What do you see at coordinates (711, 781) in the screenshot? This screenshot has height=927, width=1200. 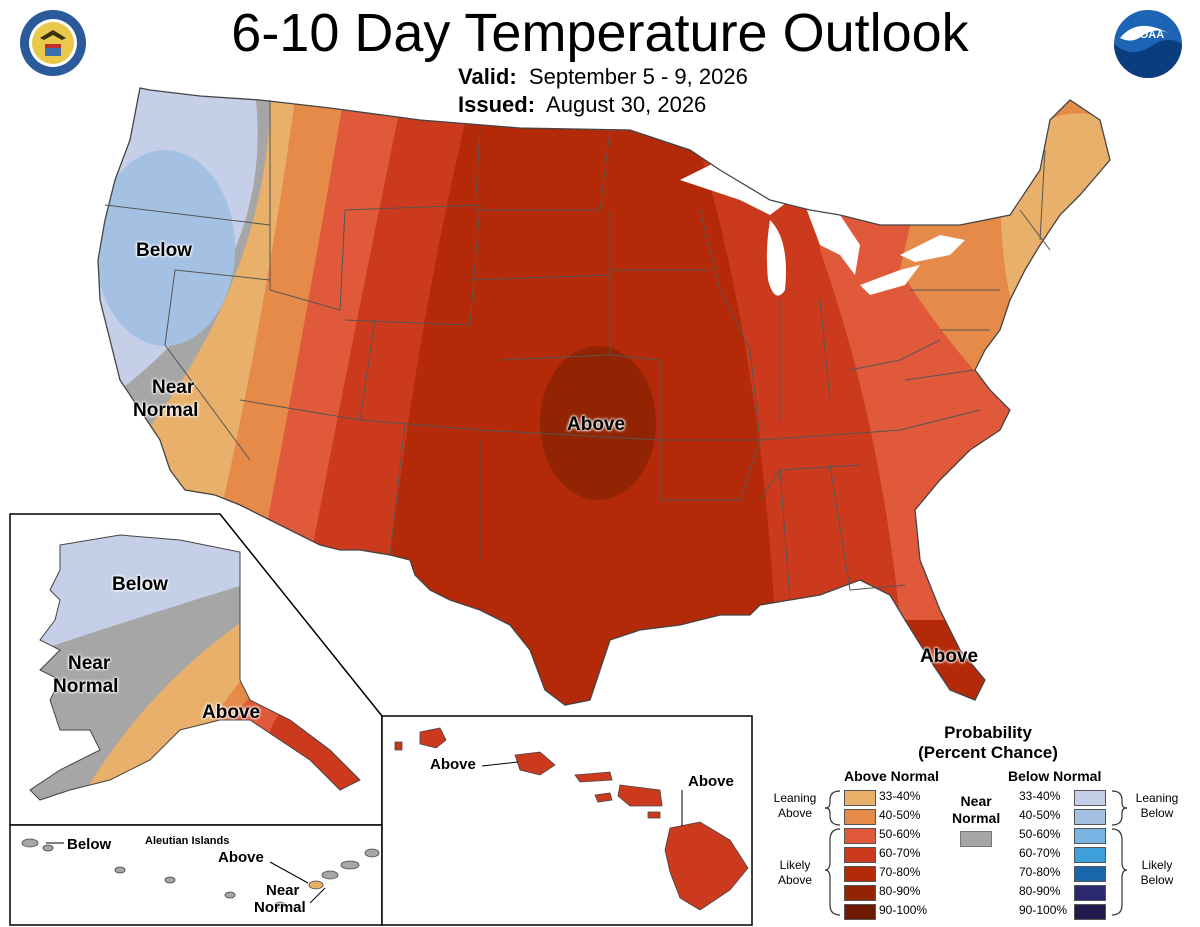 I see `hawaii-above-label-east: Above` at bounding box center [711, 781].